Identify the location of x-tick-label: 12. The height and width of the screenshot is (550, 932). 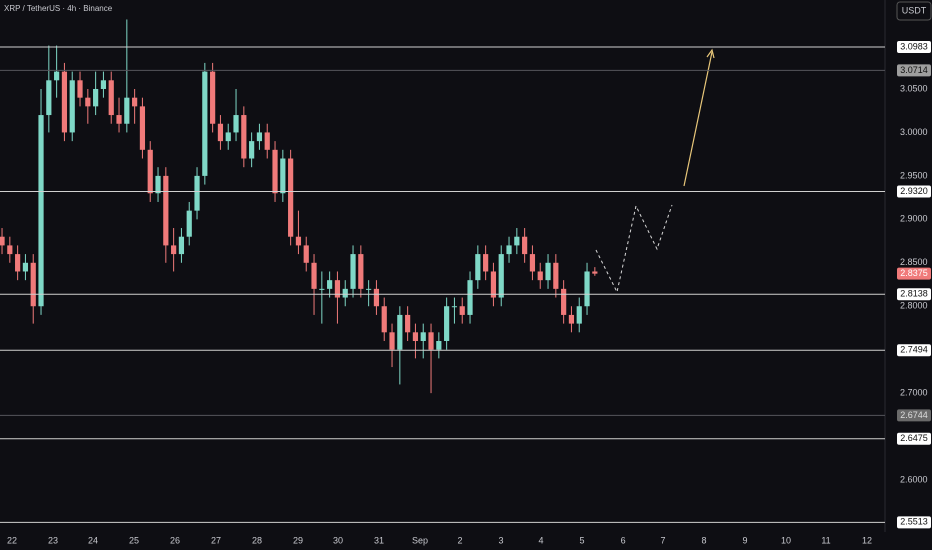
(867, 540).